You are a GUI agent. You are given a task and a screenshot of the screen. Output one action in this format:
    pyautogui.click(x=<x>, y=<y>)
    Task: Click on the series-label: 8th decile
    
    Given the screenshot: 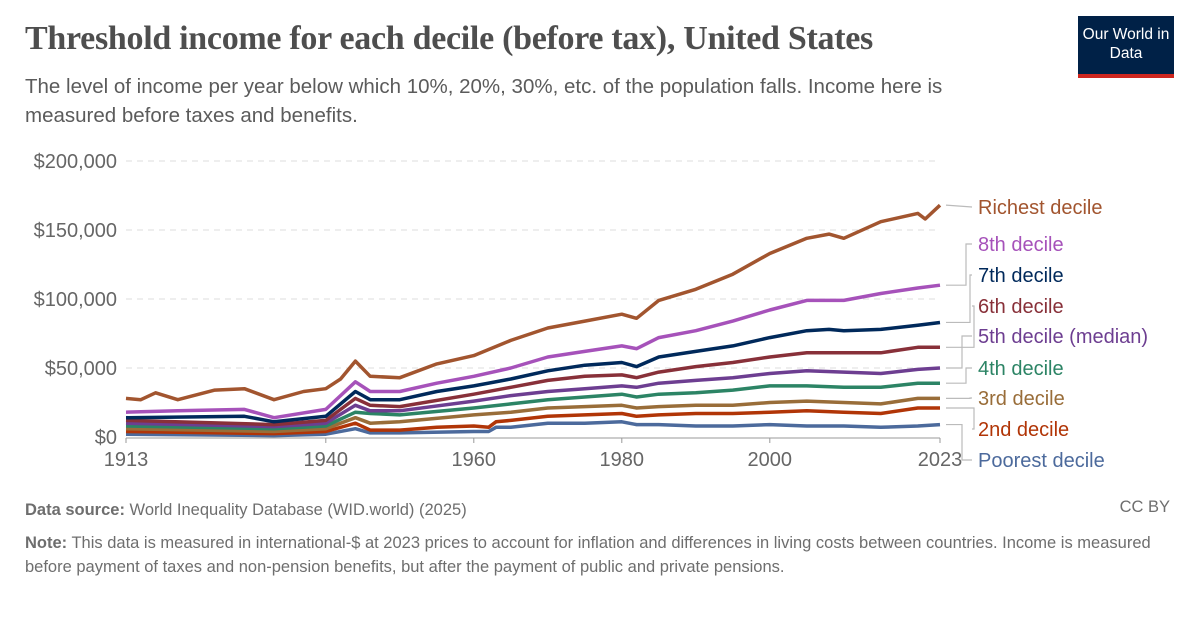 What is the action you would take?
    pyautogui.click(x=1021, y=245)
    